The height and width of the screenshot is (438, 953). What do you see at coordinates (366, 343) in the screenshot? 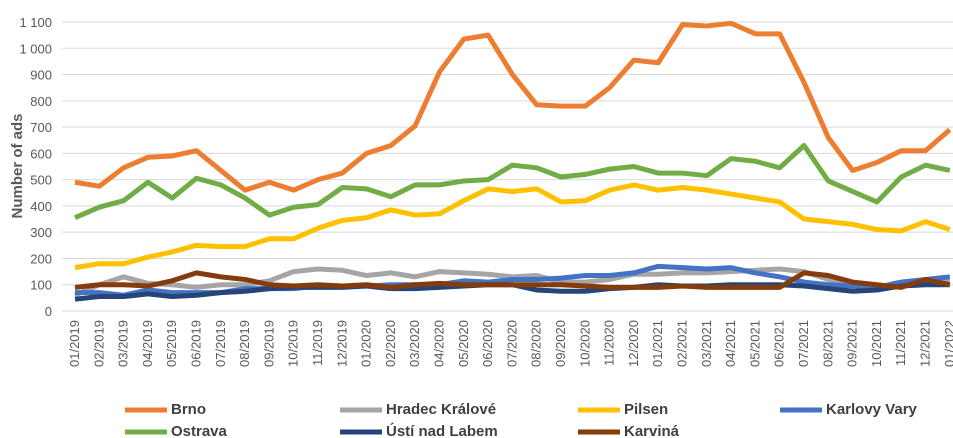
I see `x-tick-label: 01/2020` at bounding box center [366, 343].